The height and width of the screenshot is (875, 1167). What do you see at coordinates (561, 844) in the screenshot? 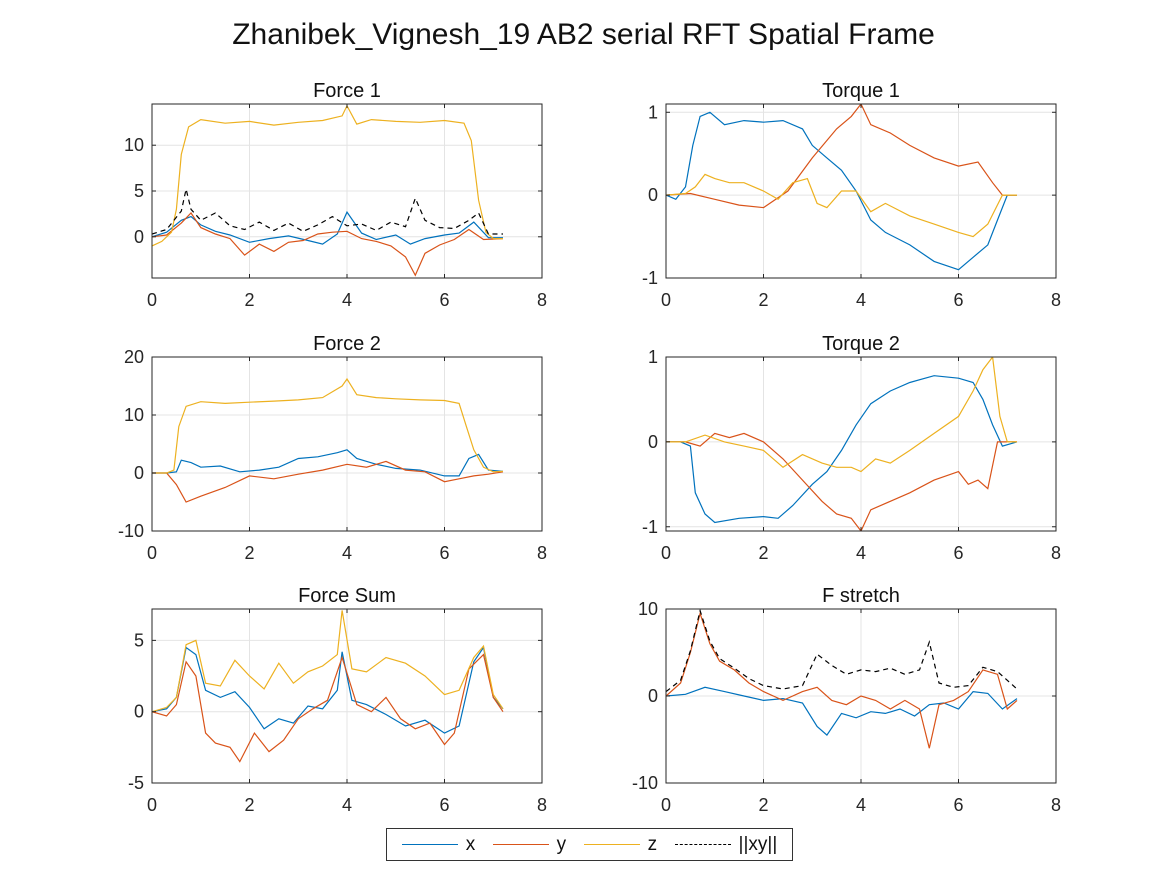
I see `legend-label: y` at bounding box center [561, 844].